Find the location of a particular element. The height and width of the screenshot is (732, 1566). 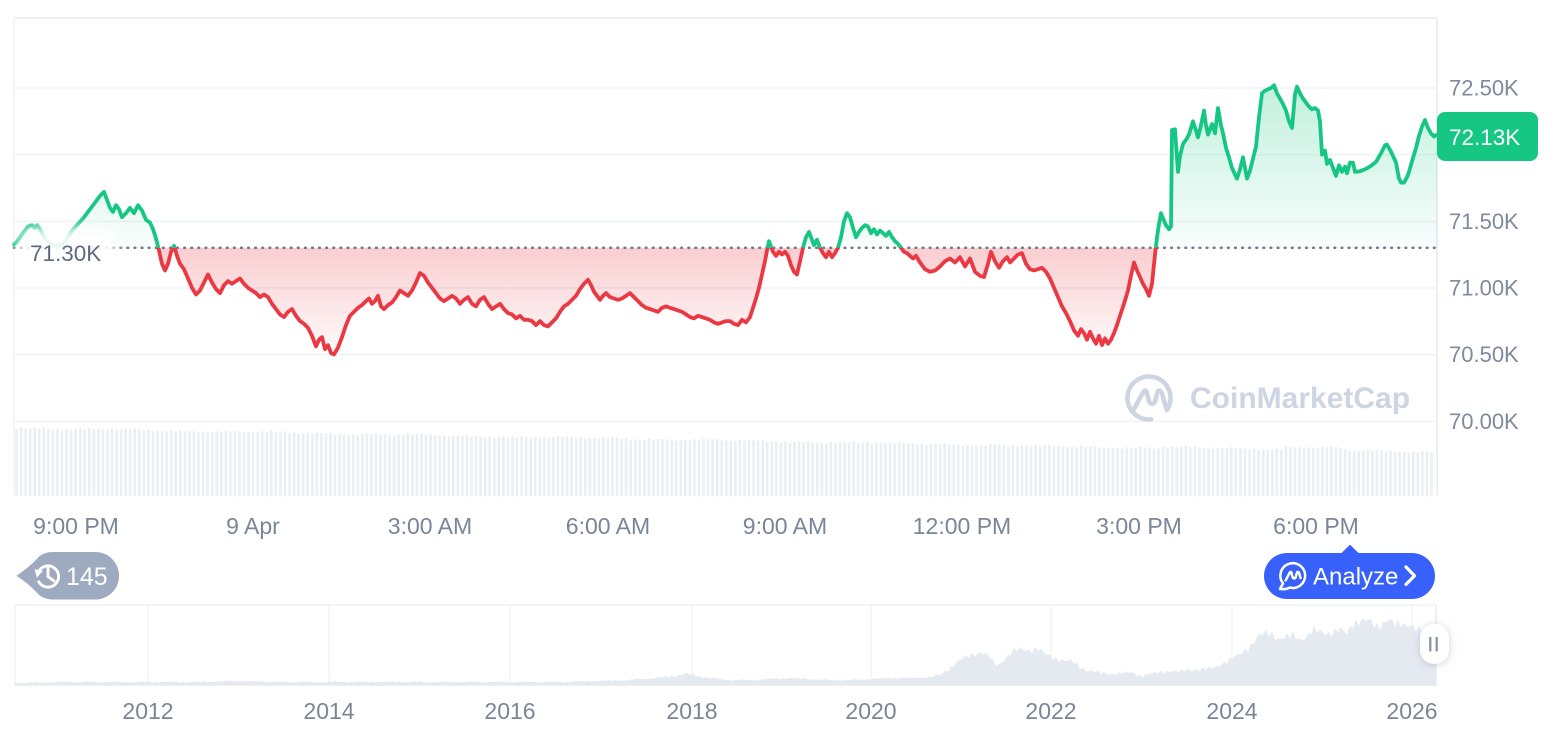

svg-text: 6:00 PM is located at coordinates (1316, 526).